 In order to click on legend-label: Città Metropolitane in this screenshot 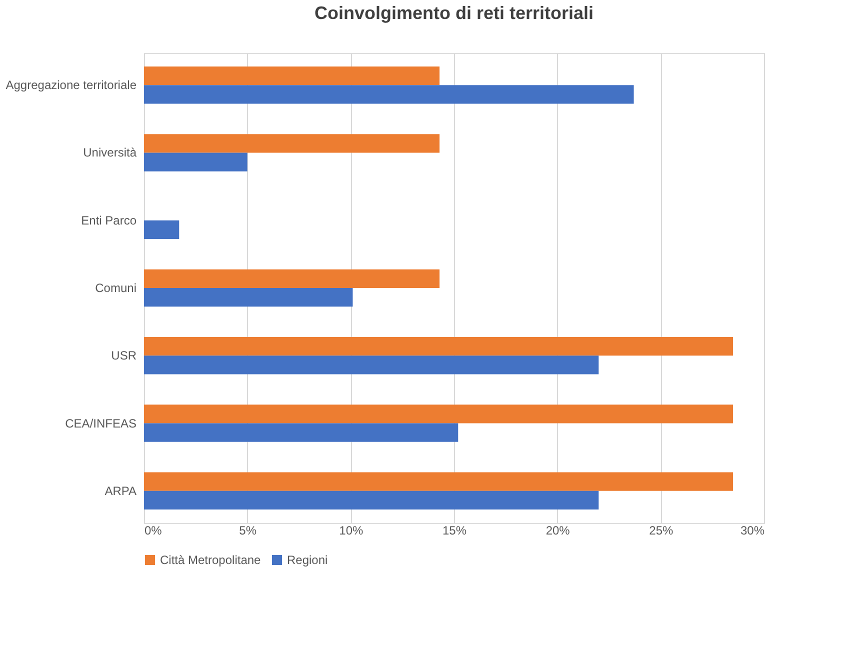, I will do `click(211, 560)`.